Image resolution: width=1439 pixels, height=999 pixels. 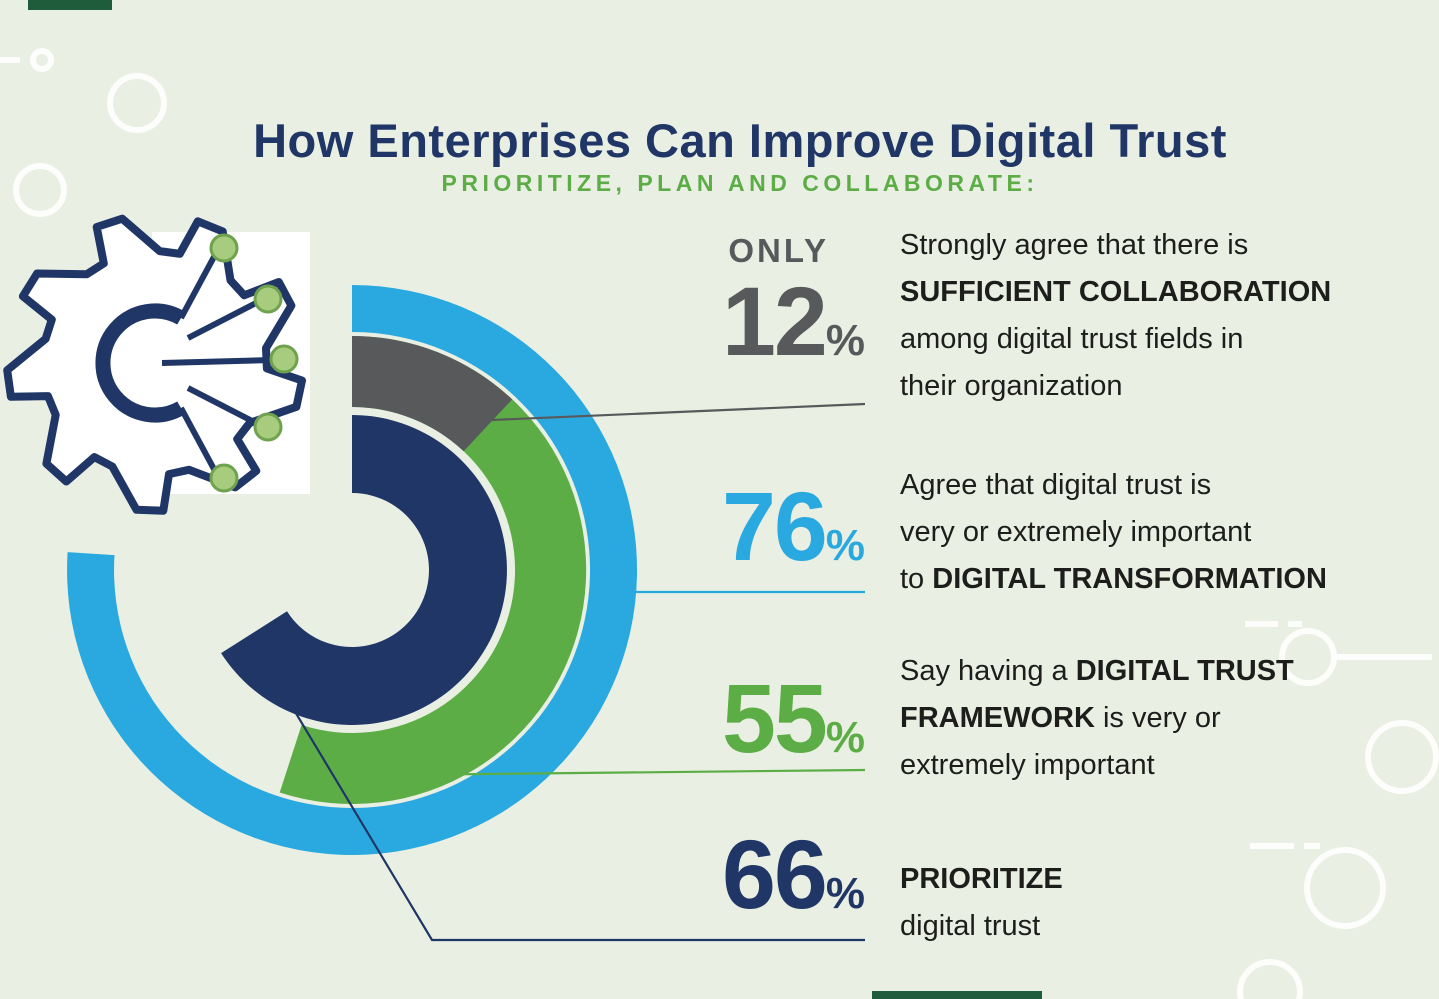 I want to click on leader-line-green, so click(x=579, y=773).